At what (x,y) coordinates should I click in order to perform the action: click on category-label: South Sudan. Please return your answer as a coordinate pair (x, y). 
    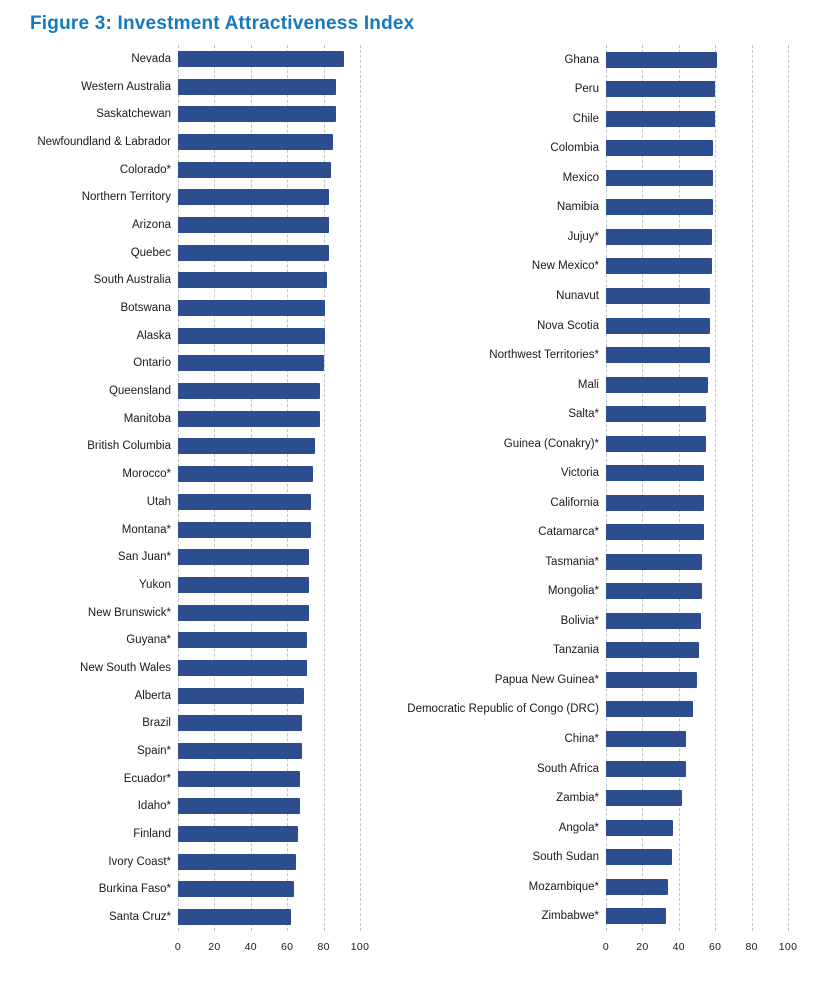
    Looking at the image, I should click on (565, 857).